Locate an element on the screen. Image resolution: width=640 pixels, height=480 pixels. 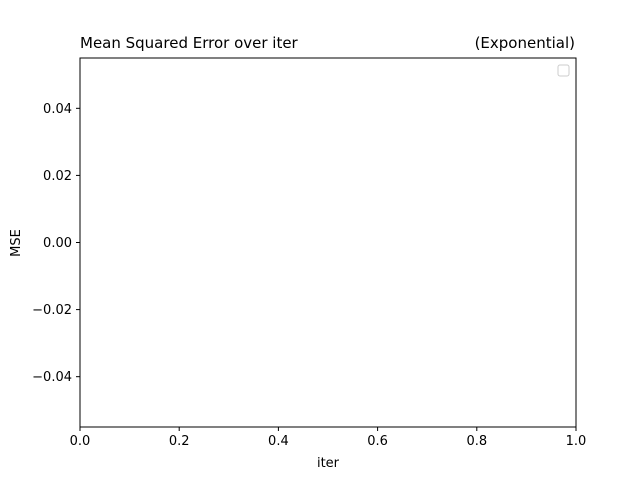
y-tick-label: −0.04 is located at coordinates (52, 377).